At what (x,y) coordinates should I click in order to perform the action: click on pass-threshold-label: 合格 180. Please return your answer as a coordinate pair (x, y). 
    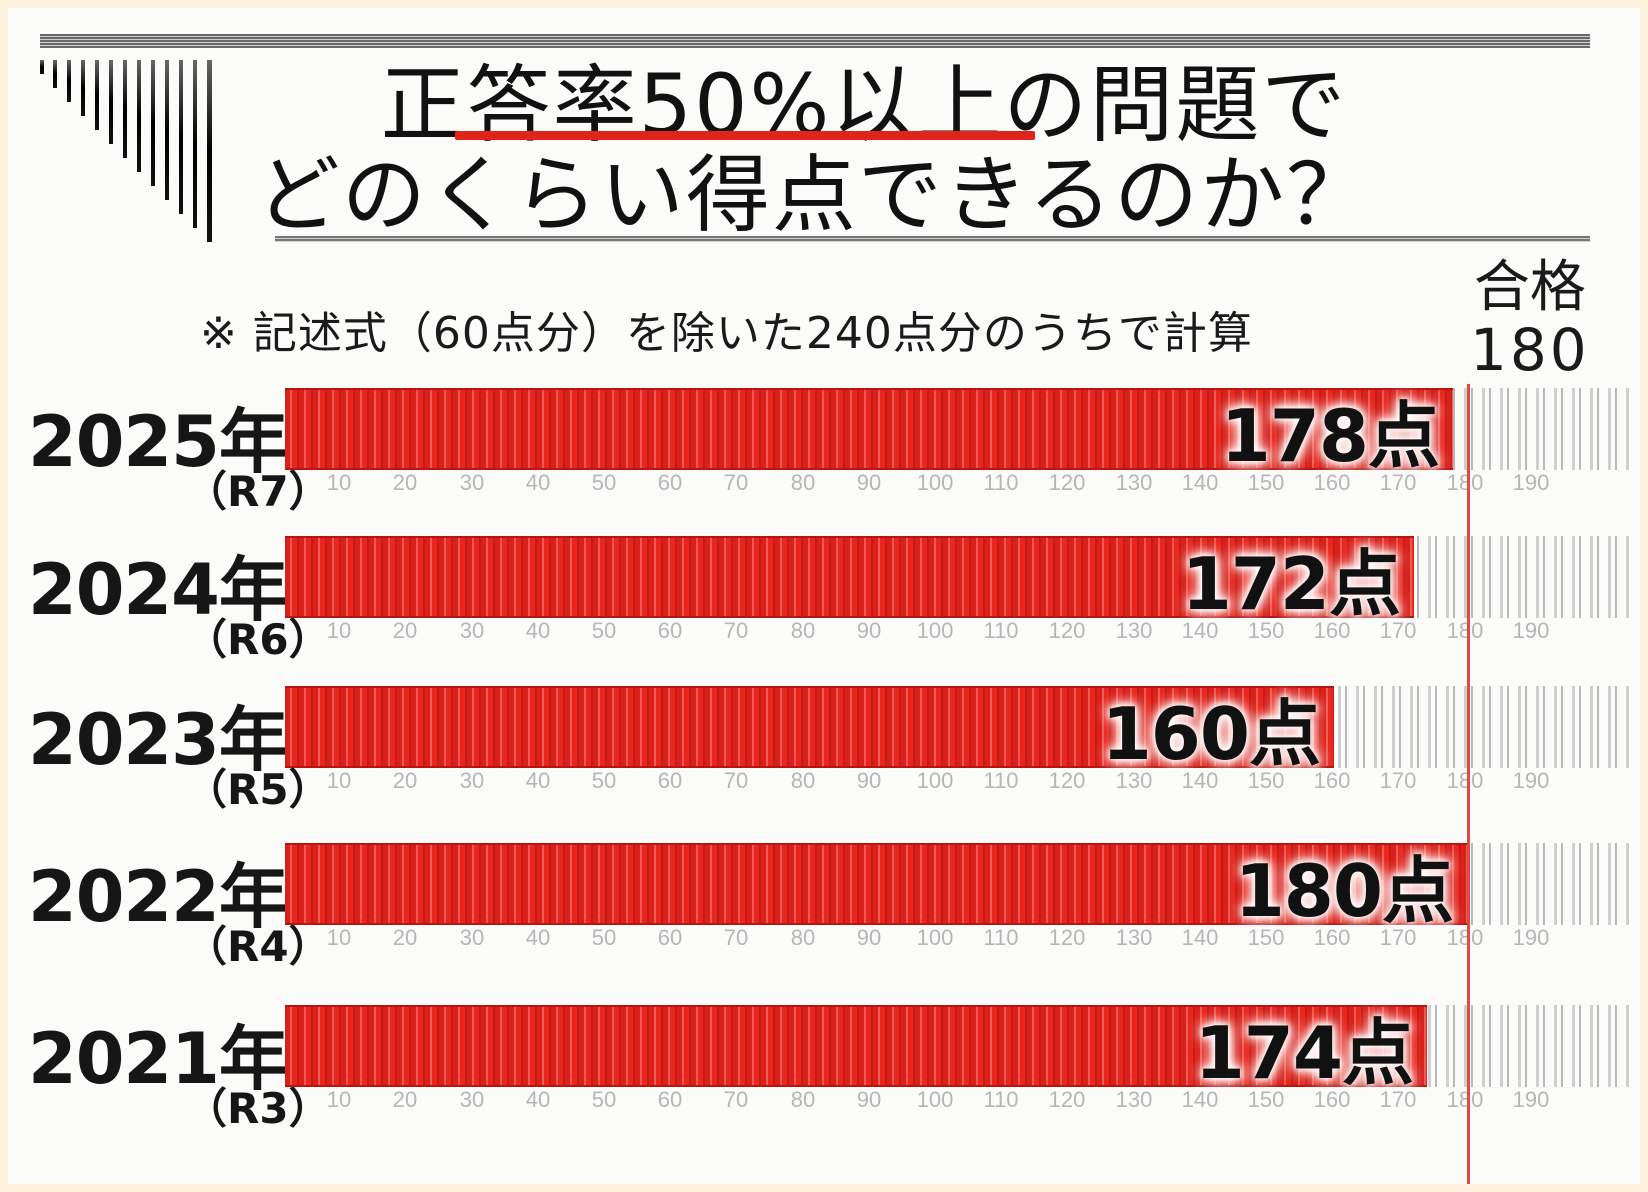
    Looking at the image, I should click on (1530, 319).